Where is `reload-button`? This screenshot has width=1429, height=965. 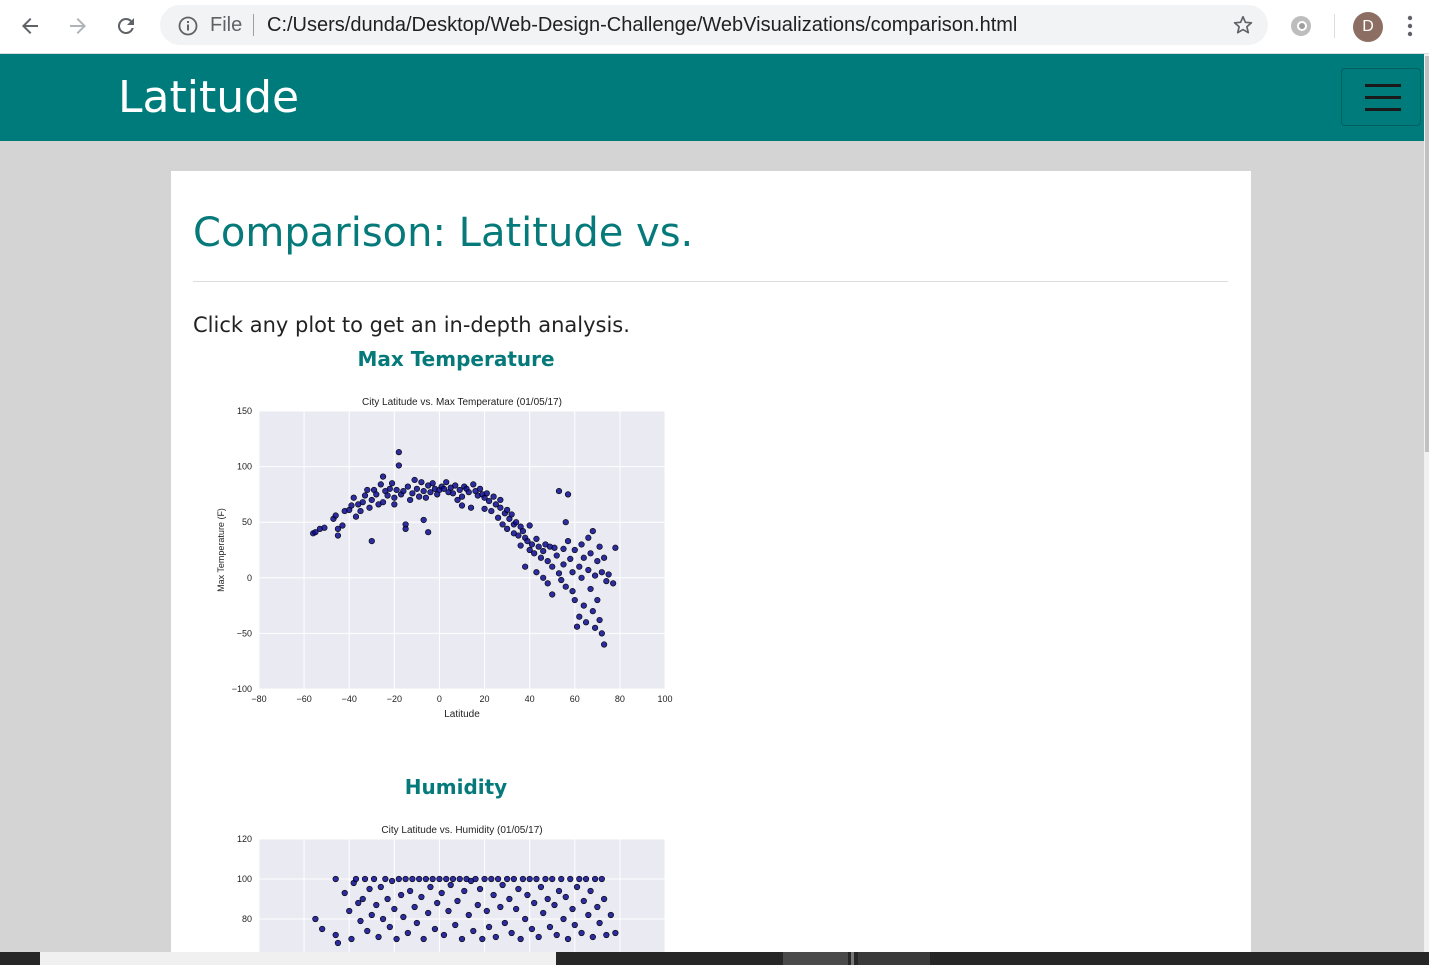 reload-button is located at coordinates (126, 26).